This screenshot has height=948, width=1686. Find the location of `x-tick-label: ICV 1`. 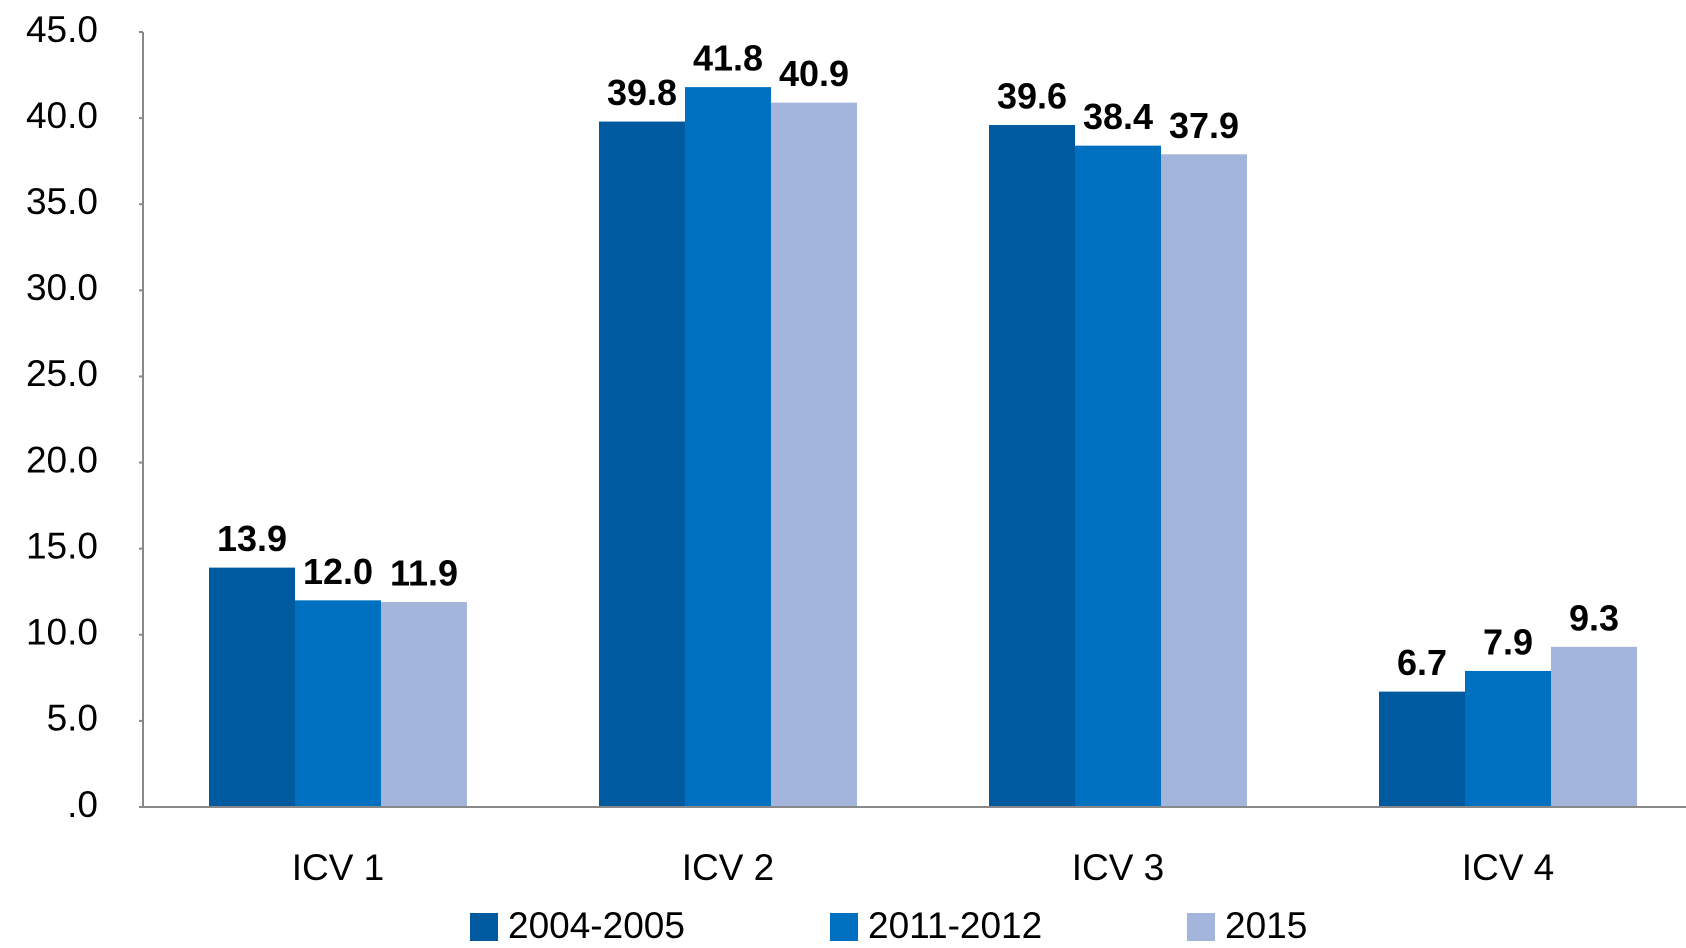

x-tick-label: ICV 1 is located at coordinates (338, 867).